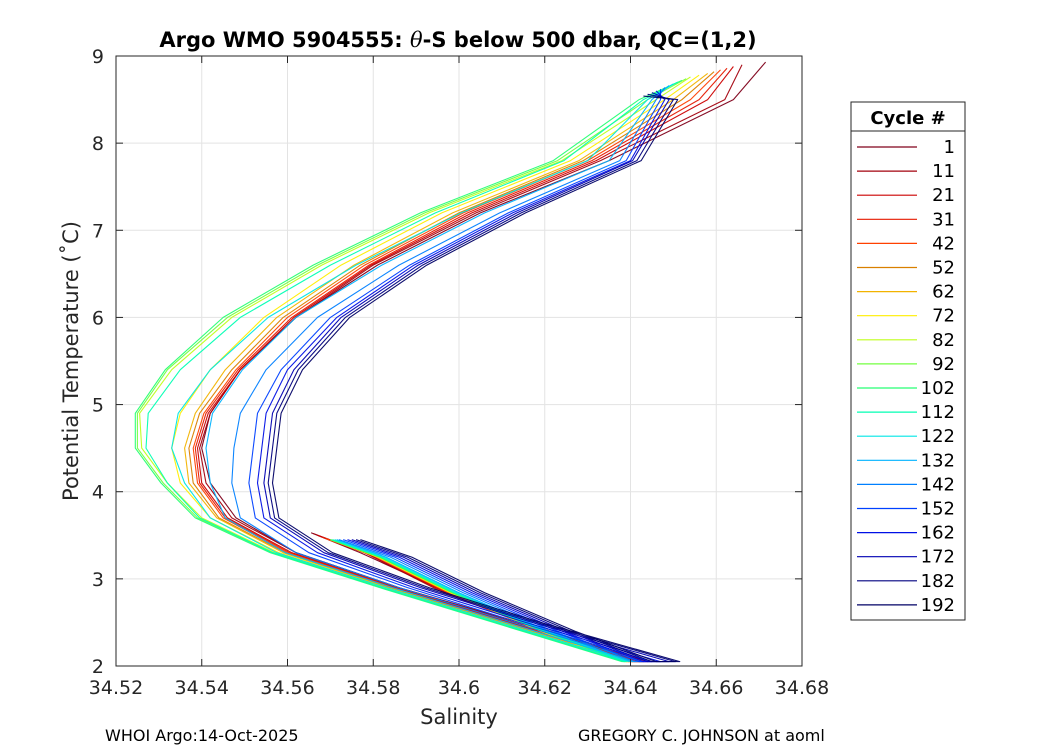  Describe the element at coordinates (373, 688) in the screenshot. I see `x-tick-label: 34.58` at that location.